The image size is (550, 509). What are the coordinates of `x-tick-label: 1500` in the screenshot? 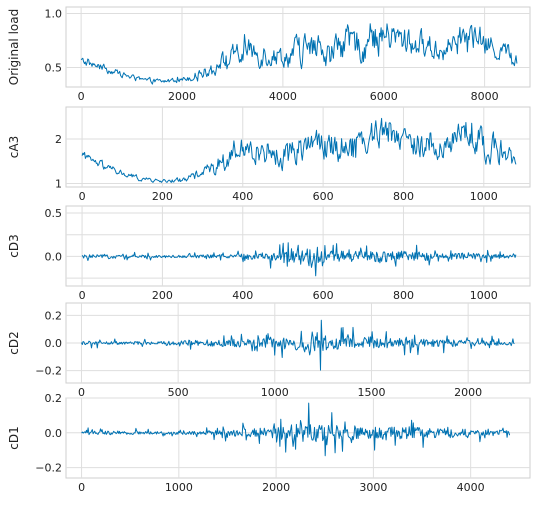 It's located at (371, 392).